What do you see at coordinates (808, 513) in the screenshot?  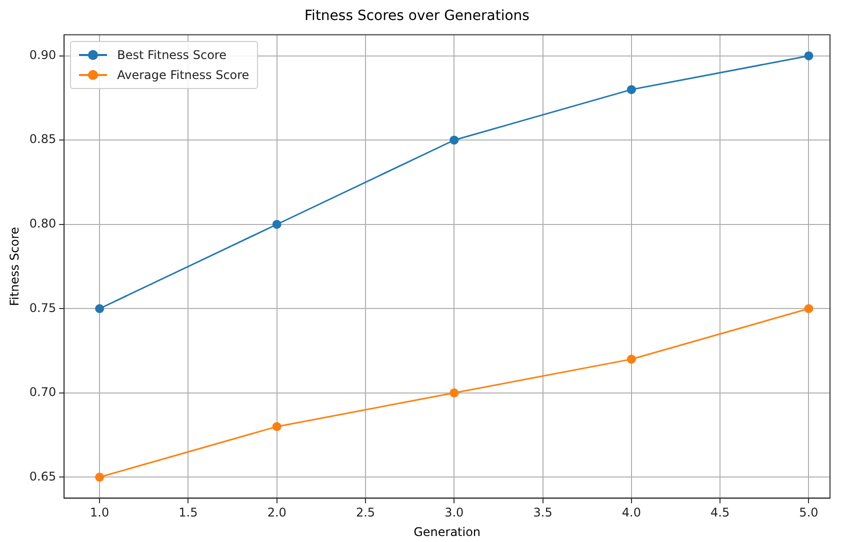 I see `x-tick-label: 5.0` at bounding box center [808, 513].